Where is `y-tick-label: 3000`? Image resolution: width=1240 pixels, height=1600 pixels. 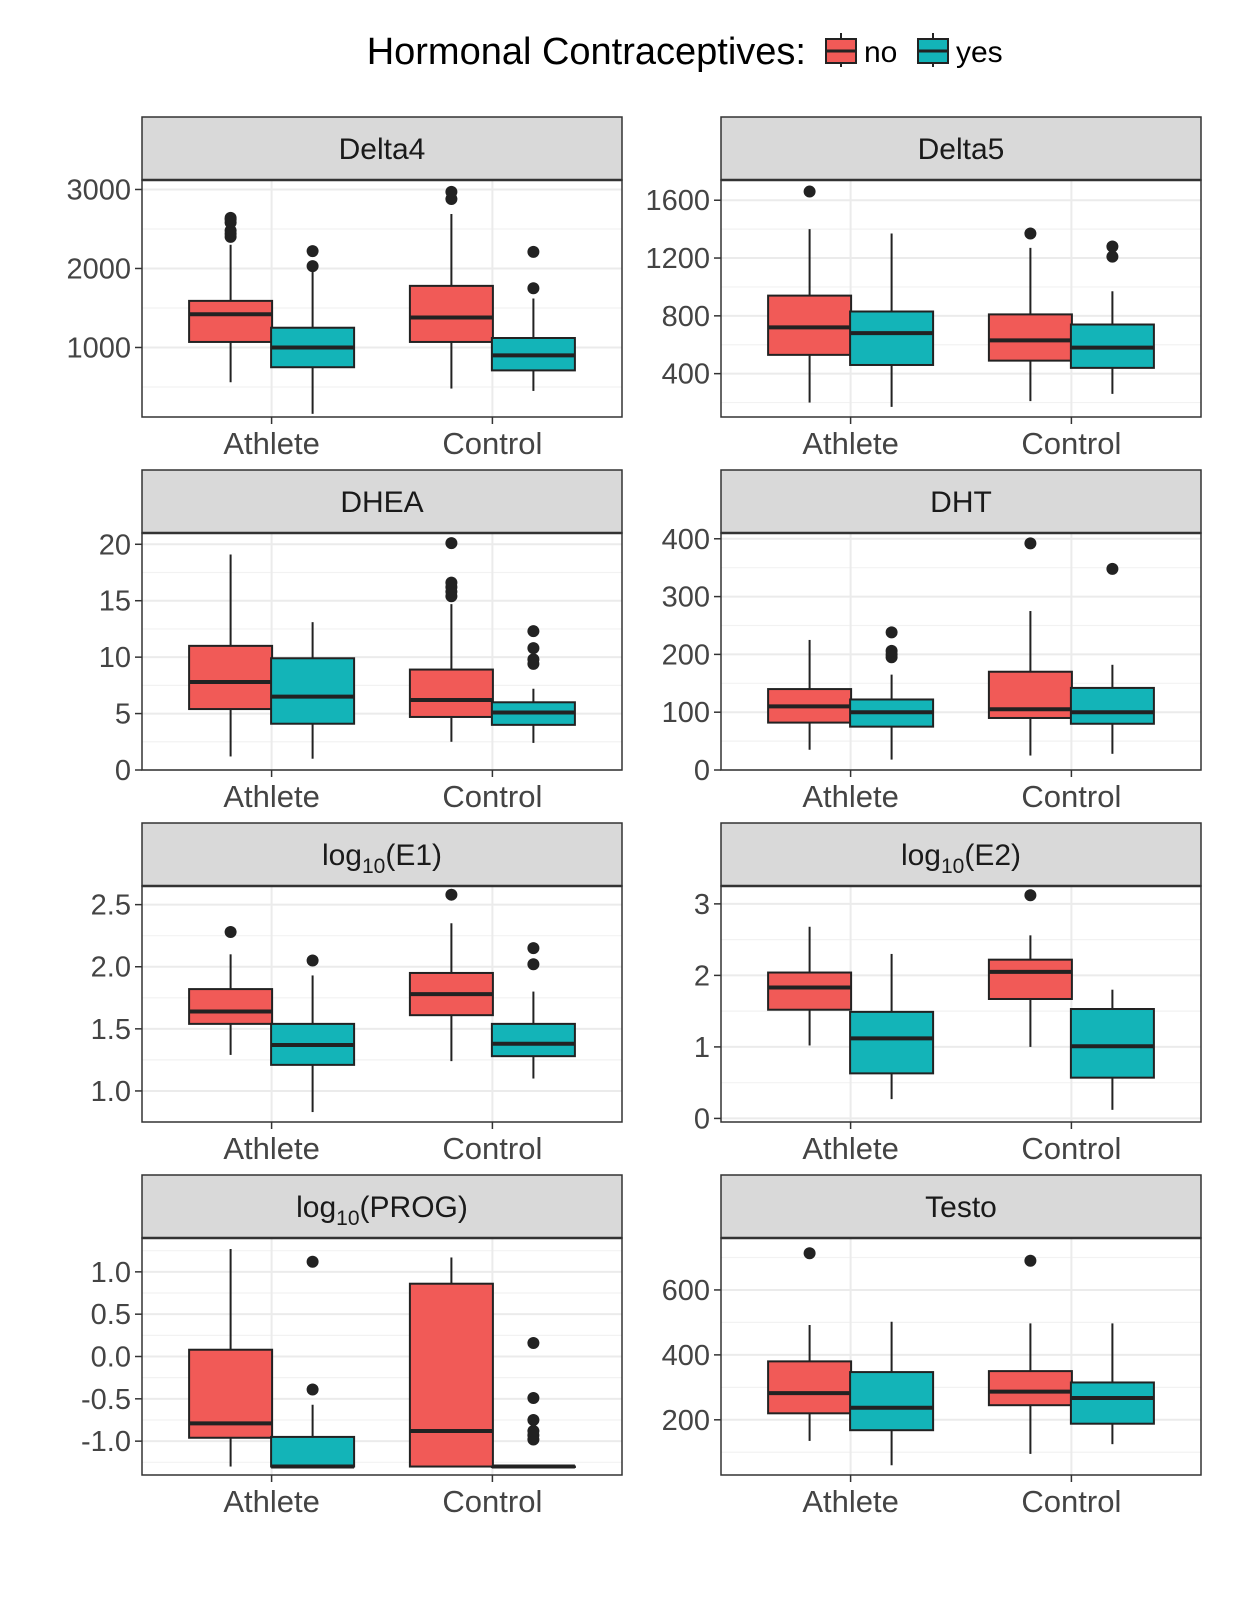
y-tick-label: 3000 is located at coordinates (98, 190).